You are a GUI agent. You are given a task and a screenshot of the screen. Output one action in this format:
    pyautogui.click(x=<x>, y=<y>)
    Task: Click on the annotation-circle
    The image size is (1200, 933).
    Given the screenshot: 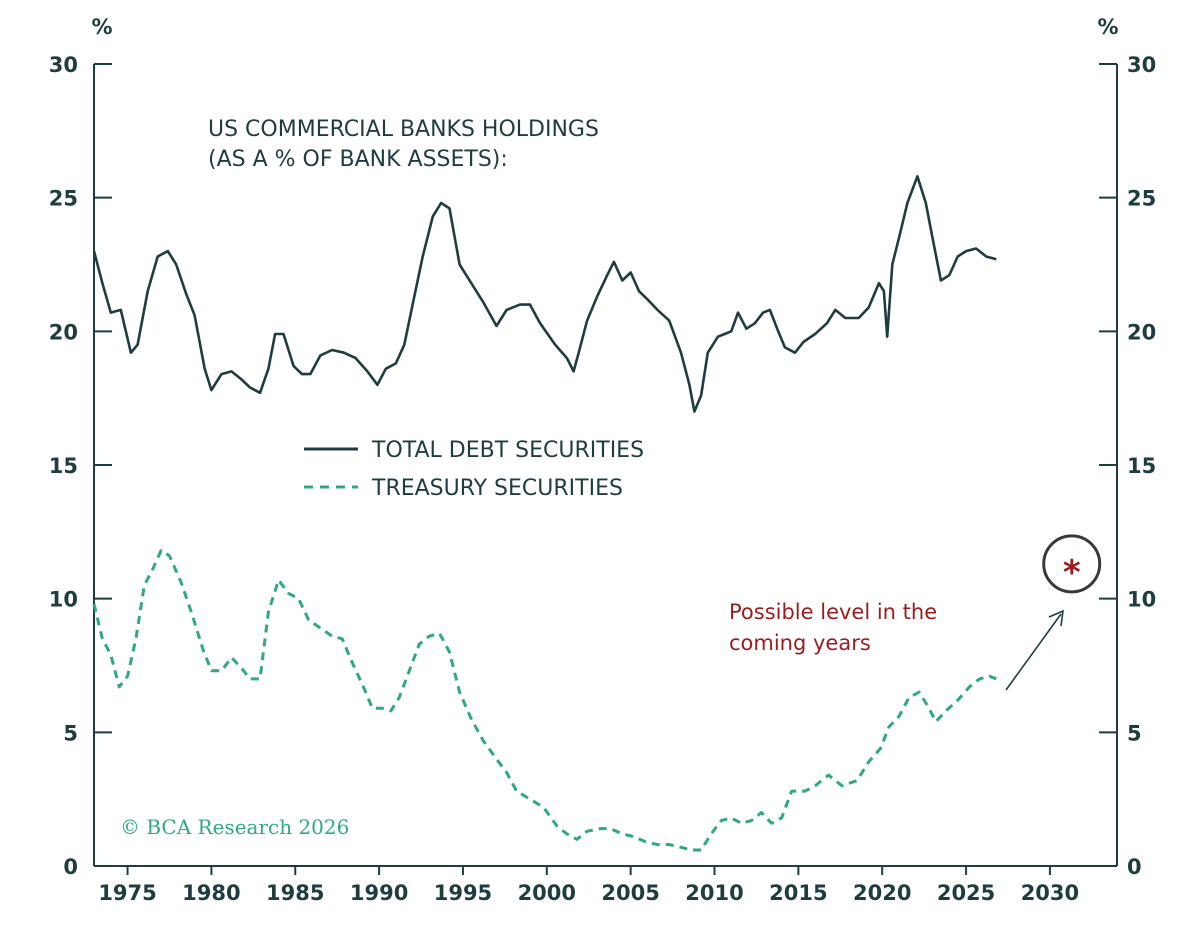 What is the action you would take?
    pyautogui.click(x=1072, y=564)
    